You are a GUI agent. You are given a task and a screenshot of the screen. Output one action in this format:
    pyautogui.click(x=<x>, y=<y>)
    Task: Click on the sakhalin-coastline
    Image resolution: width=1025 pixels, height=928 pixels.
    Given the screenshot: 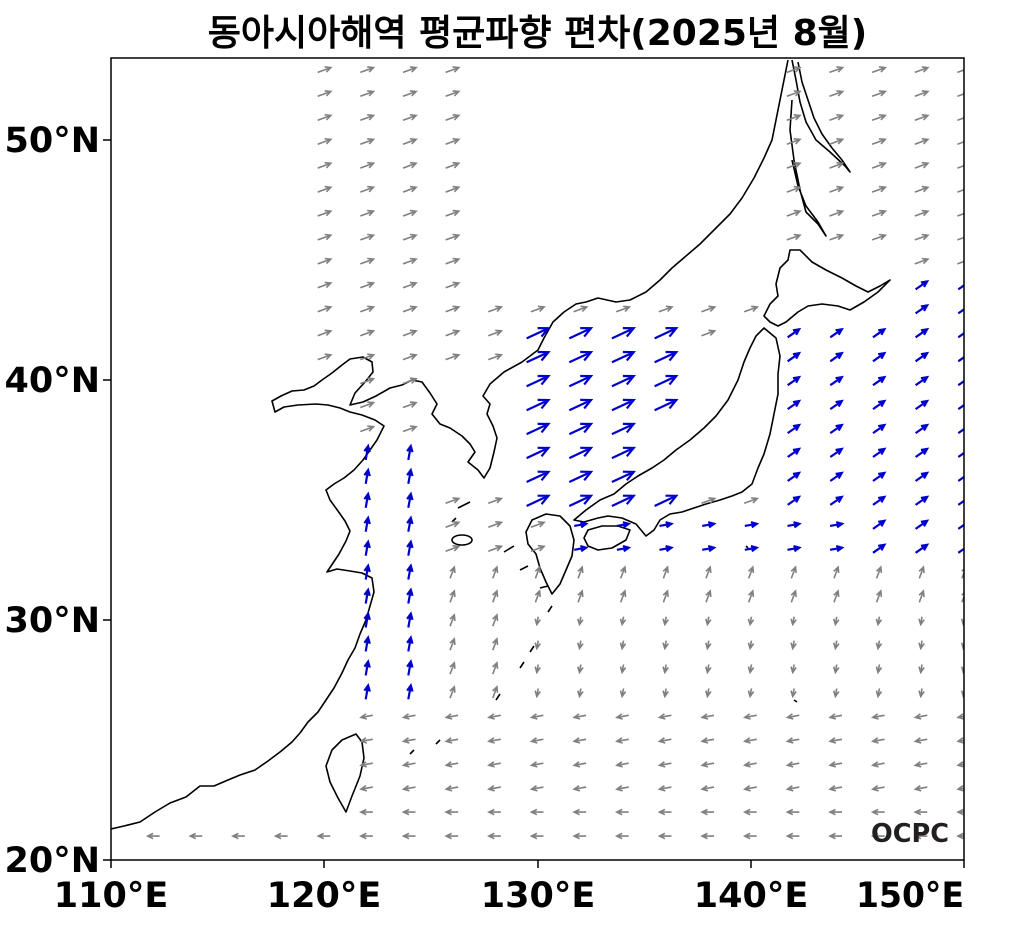 What is the action you would take?
    pyautogui.click(x=820, y=148)
    